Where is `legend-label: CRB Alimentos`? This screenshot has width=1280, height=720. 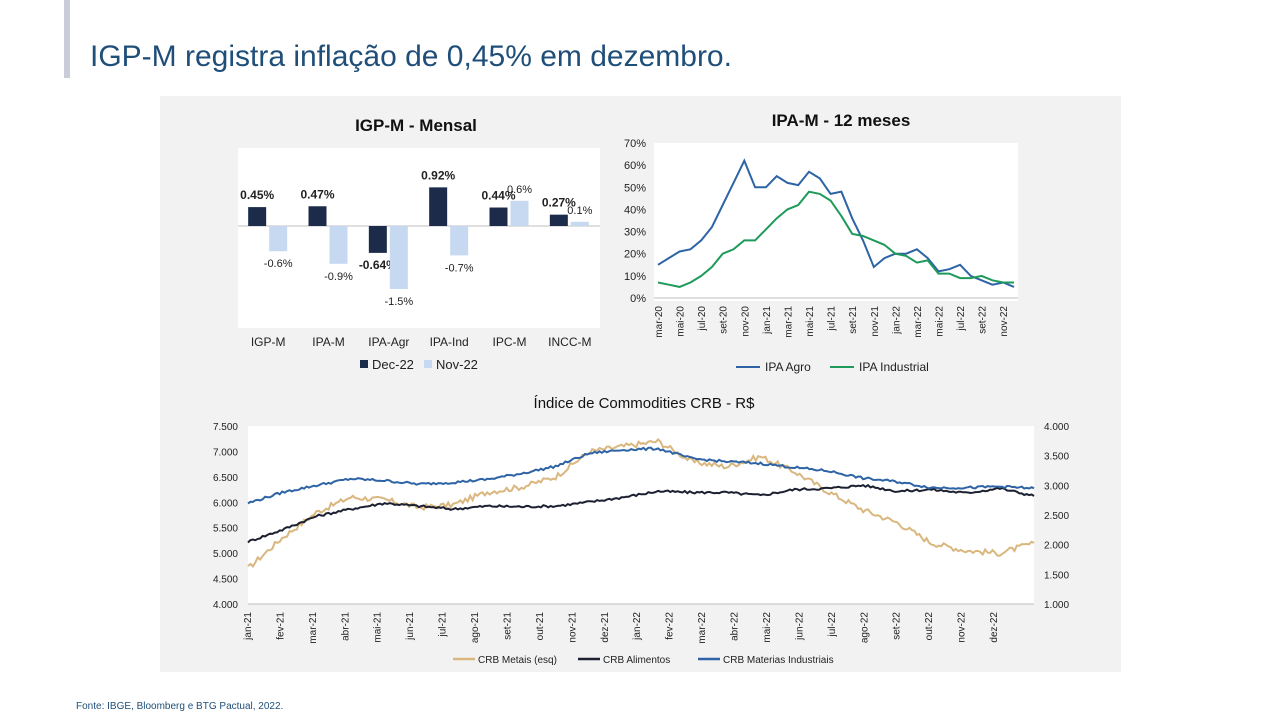 legend-label: CRB Alimentos is located at coordinates (636, 660).